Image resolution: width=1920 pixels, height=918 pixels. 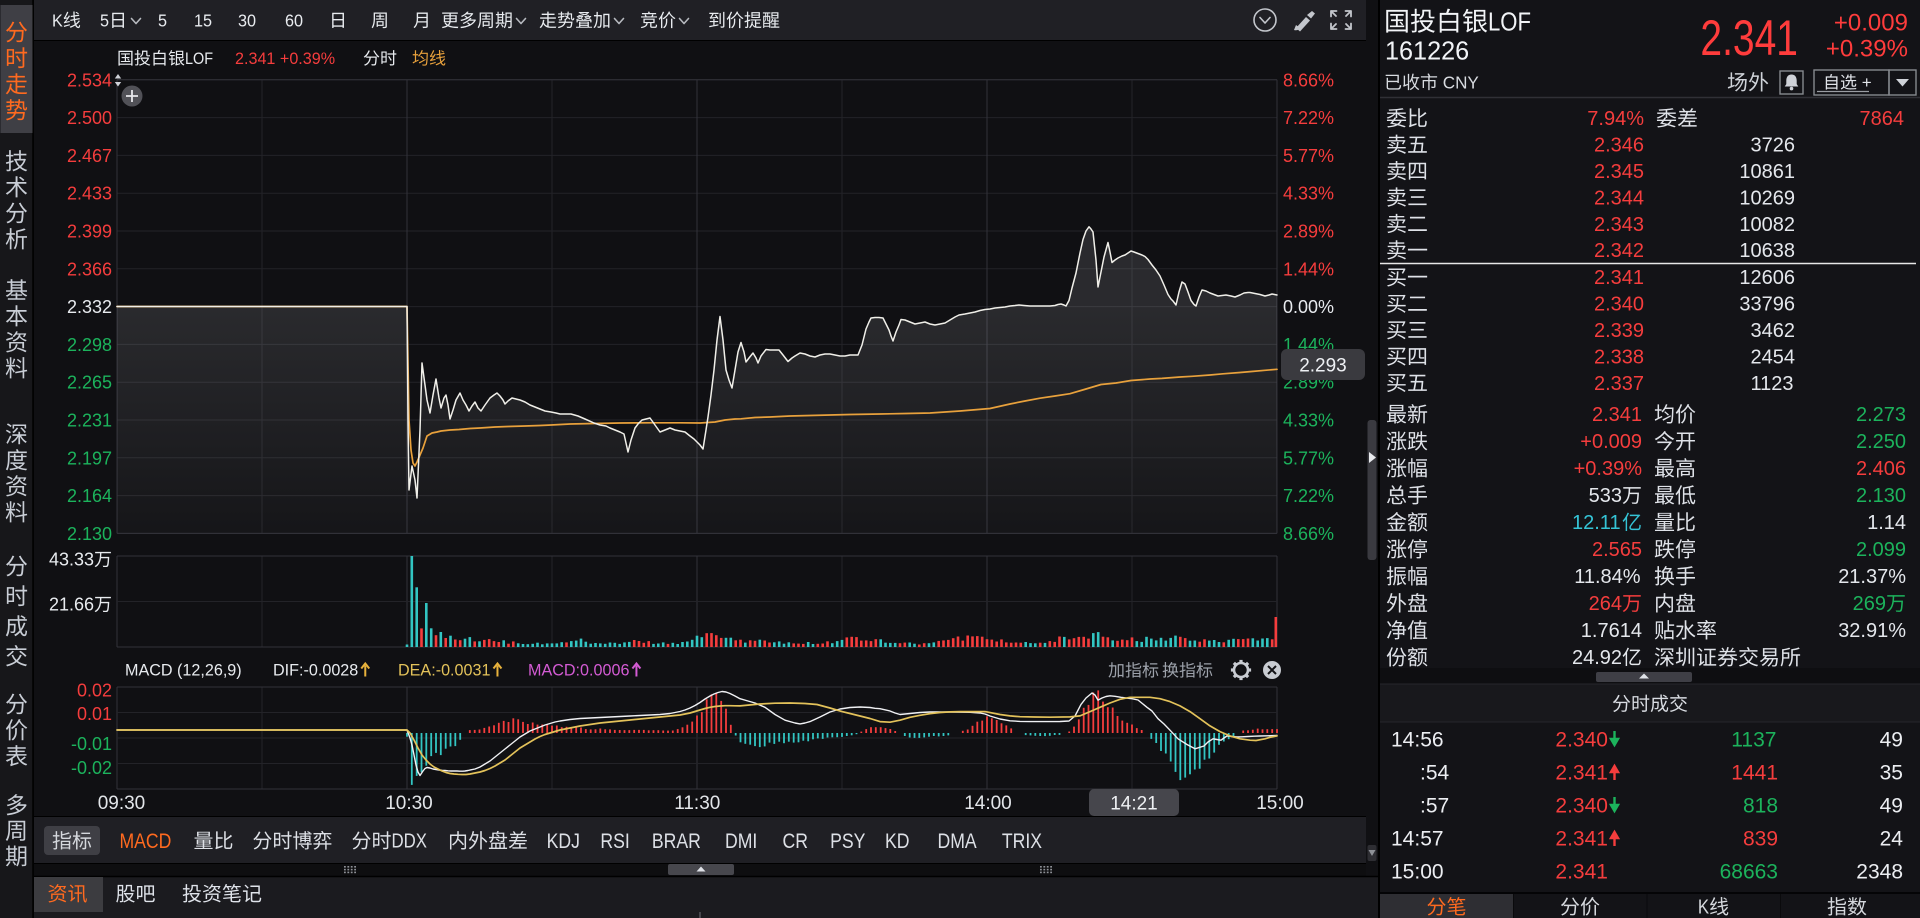 What do you see at coordinates (203, 21) in the screenshot?
I see `svg-text: 15` at bounding box center [203, 21].